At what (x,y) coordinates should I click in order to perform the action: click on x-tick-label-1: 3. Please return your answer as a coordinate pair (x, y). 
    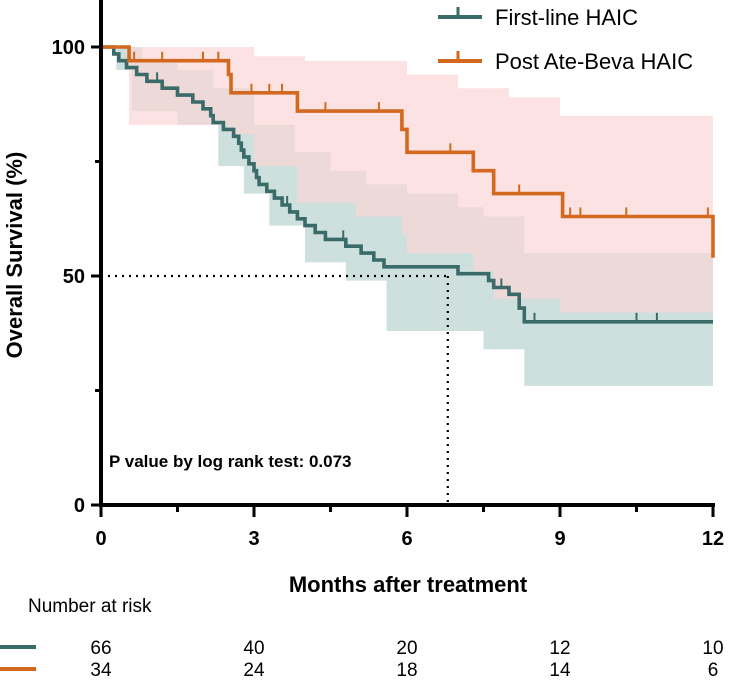
    Looking at the image, I should click on (253, 539).